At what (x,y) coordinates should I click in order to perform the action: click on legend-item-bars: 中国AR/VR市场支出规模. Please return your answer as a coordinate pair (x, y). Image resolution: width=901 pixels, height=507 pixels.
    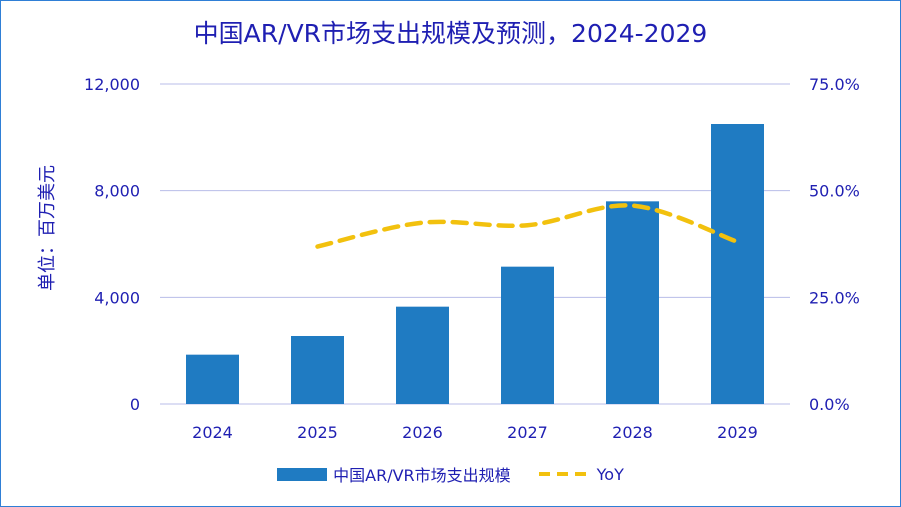
    Looking at the image, I should click on (394, 474).